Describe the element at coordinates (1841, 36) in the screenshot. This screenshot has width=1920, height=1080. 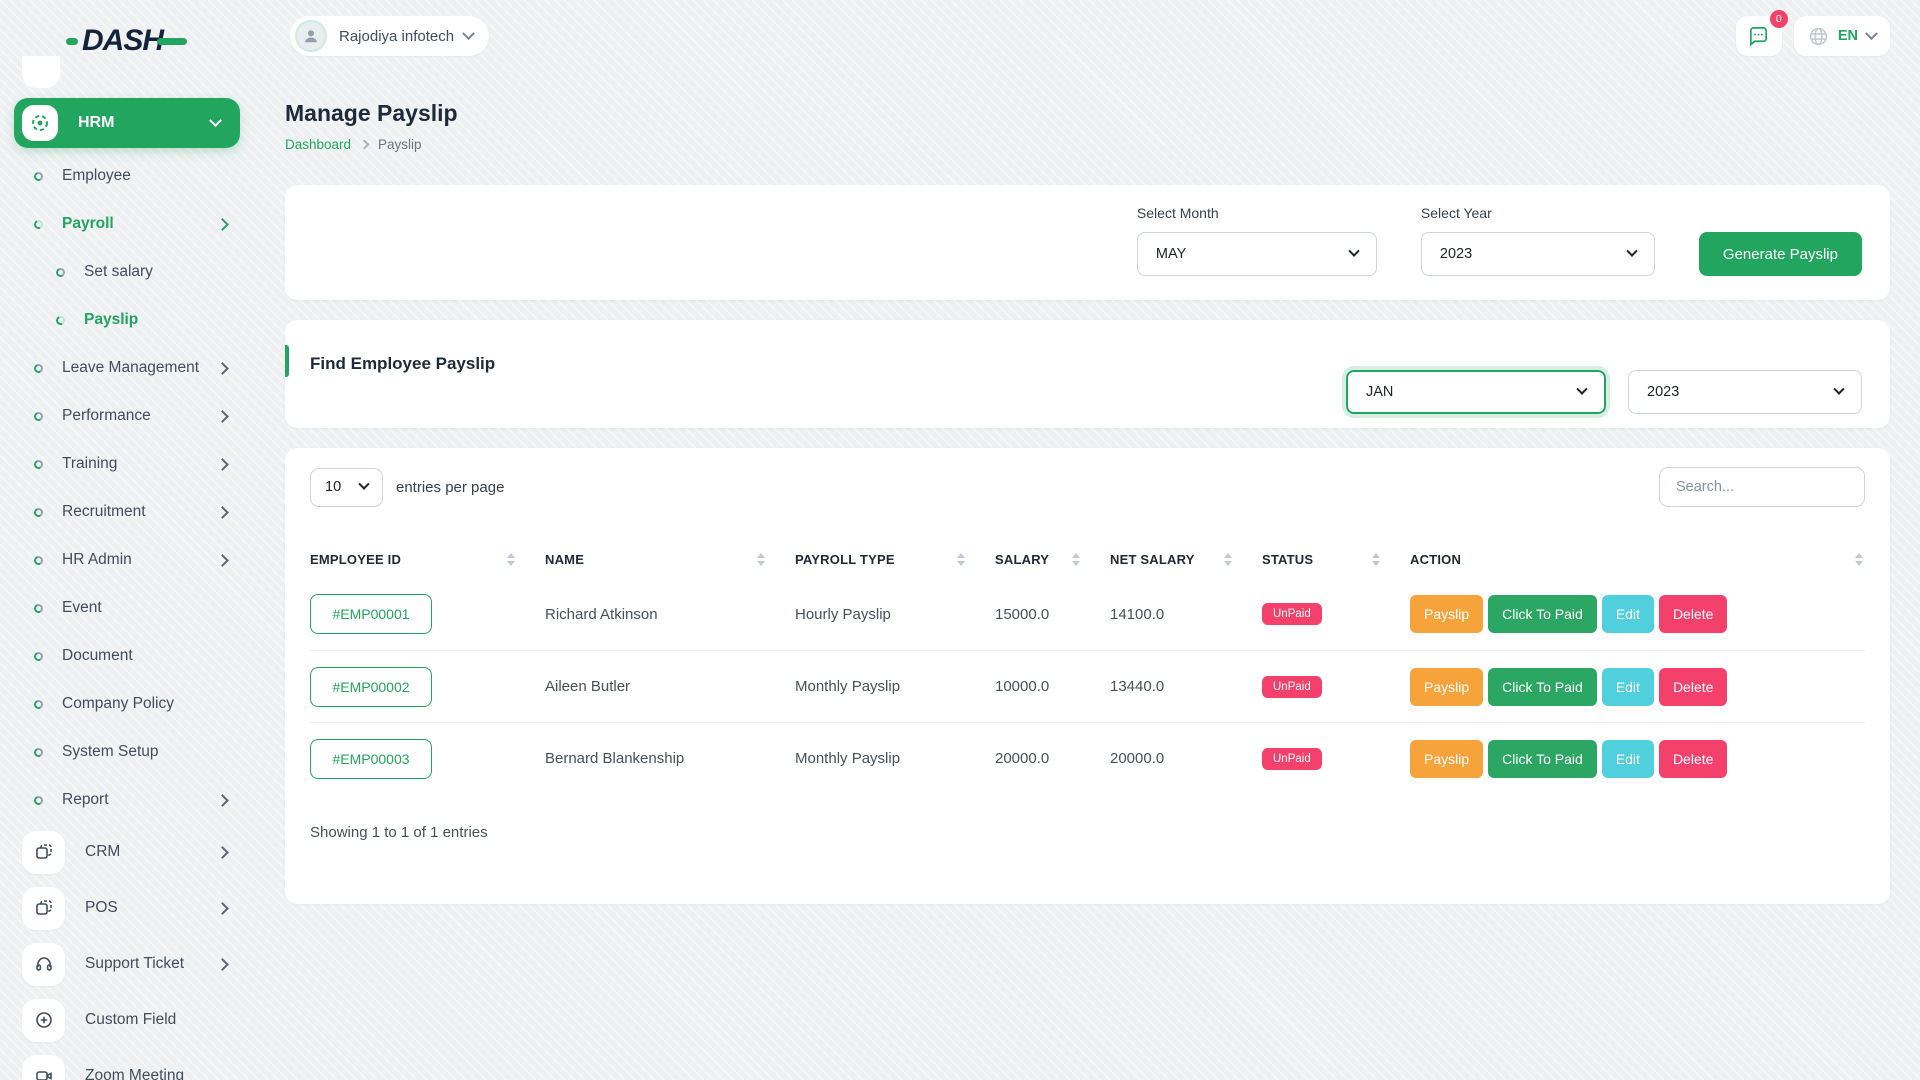
I see `language-selector: EN` at that location.